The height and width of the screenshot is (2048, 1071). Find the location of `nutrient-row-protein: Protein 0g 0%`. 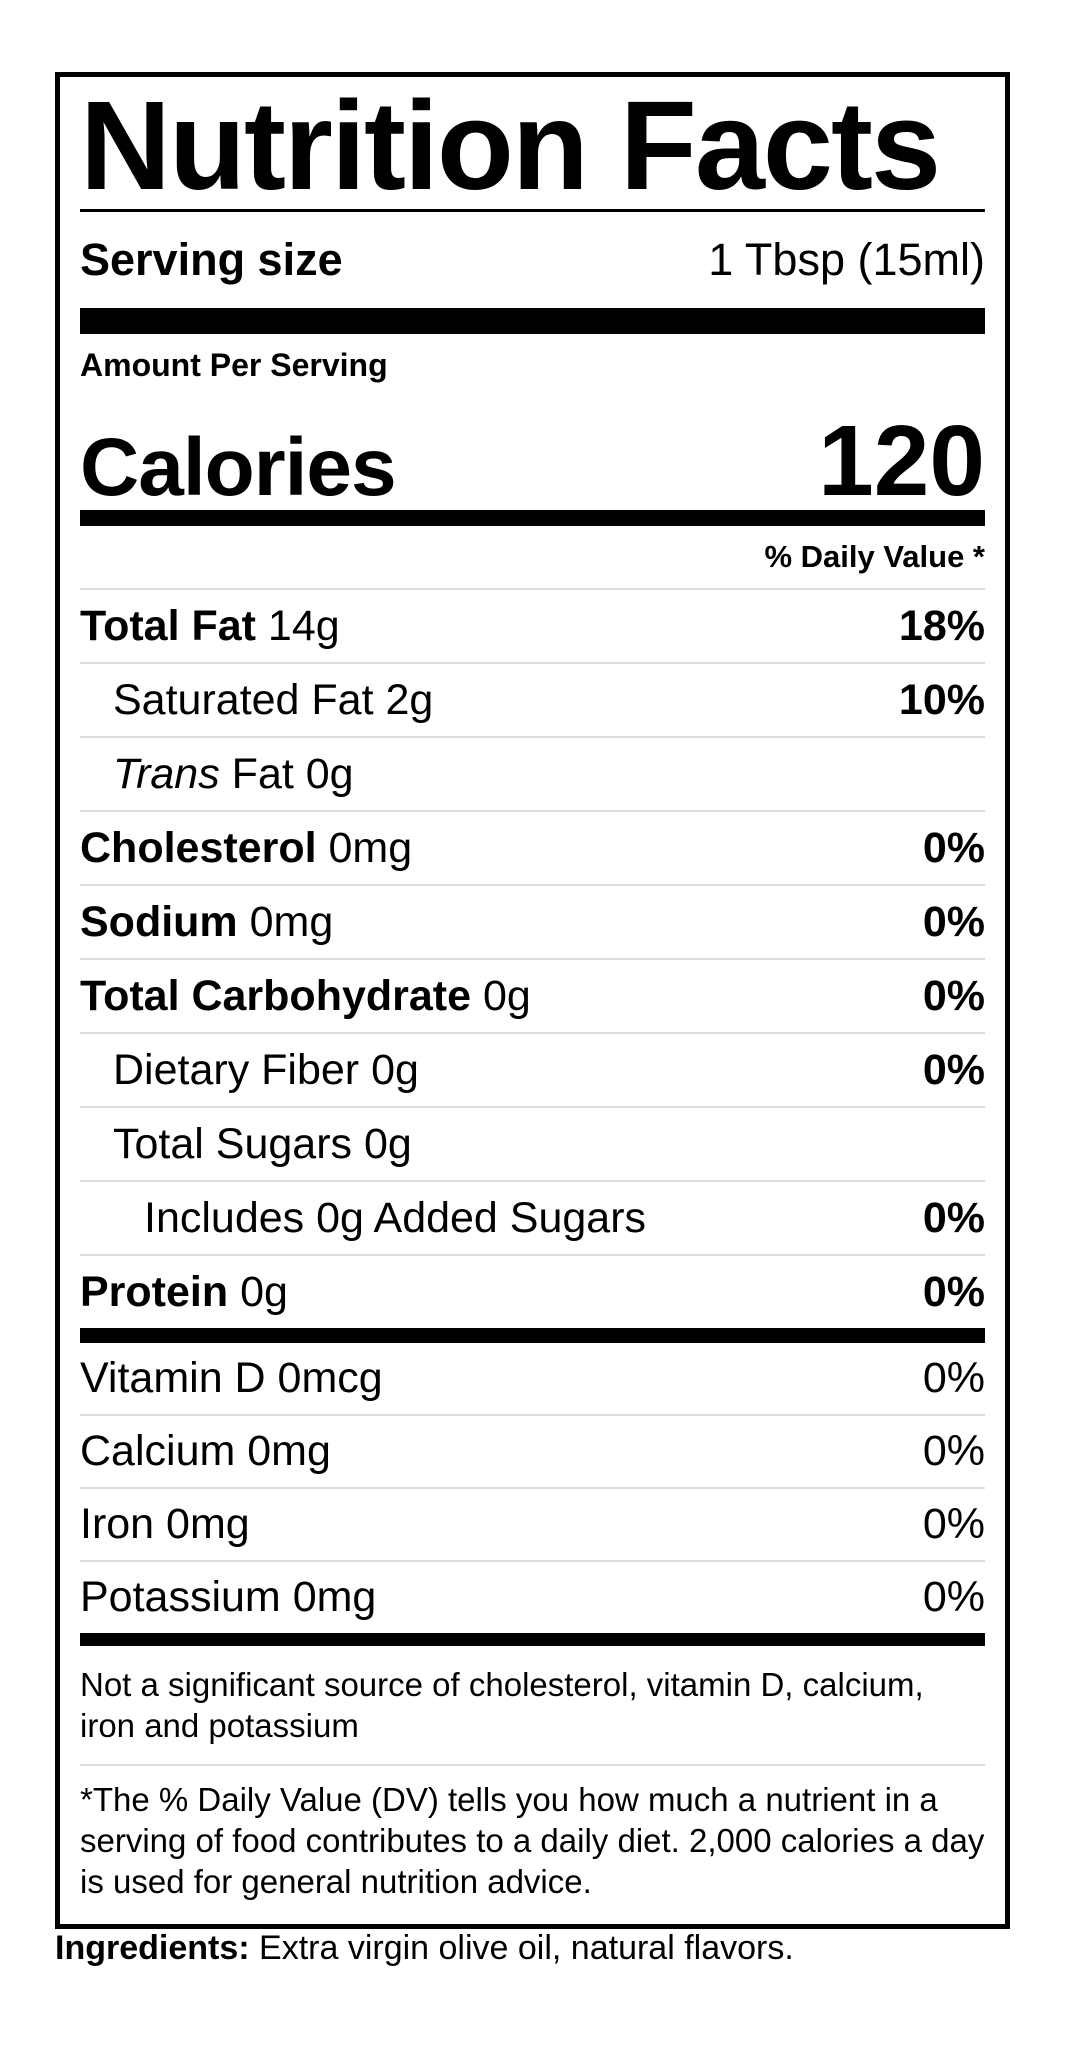

nutrient-row-protein: Protein 0g 0% is located at coordinates (532, 1291).